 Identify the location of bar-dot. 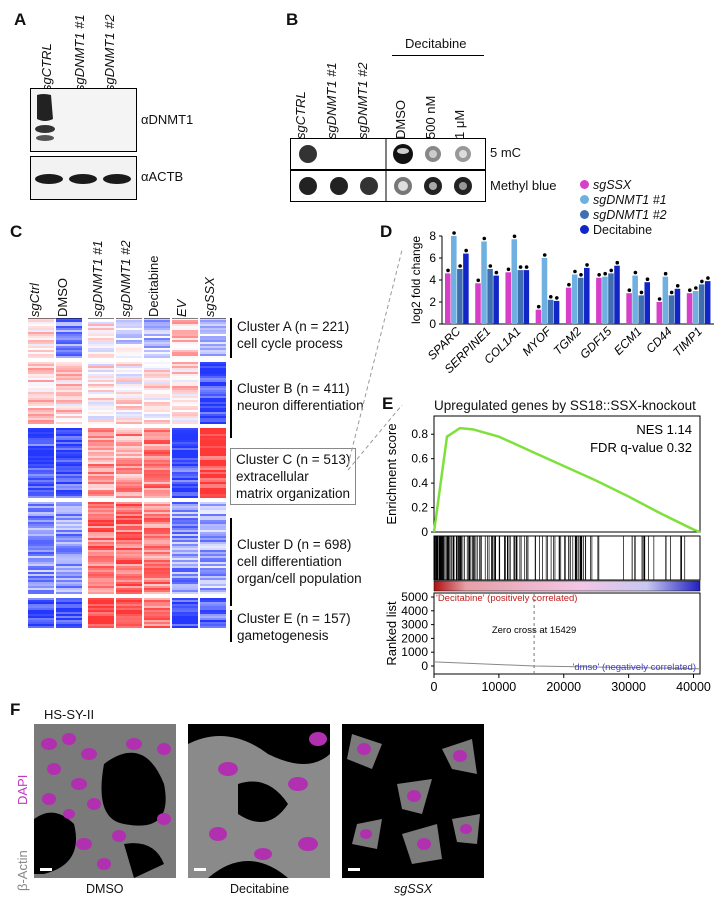
(575, 271).